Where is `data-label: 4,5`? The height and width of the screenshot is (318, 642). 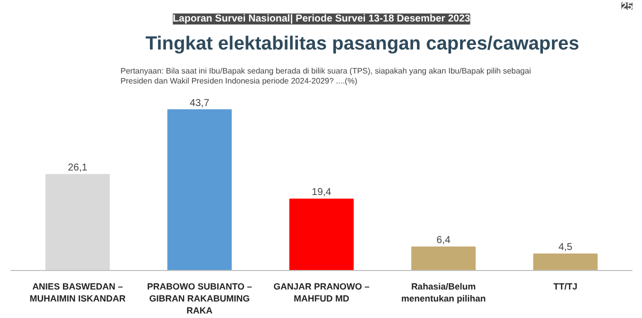
data-label: 4,5 is located at coordinates (565, 247).